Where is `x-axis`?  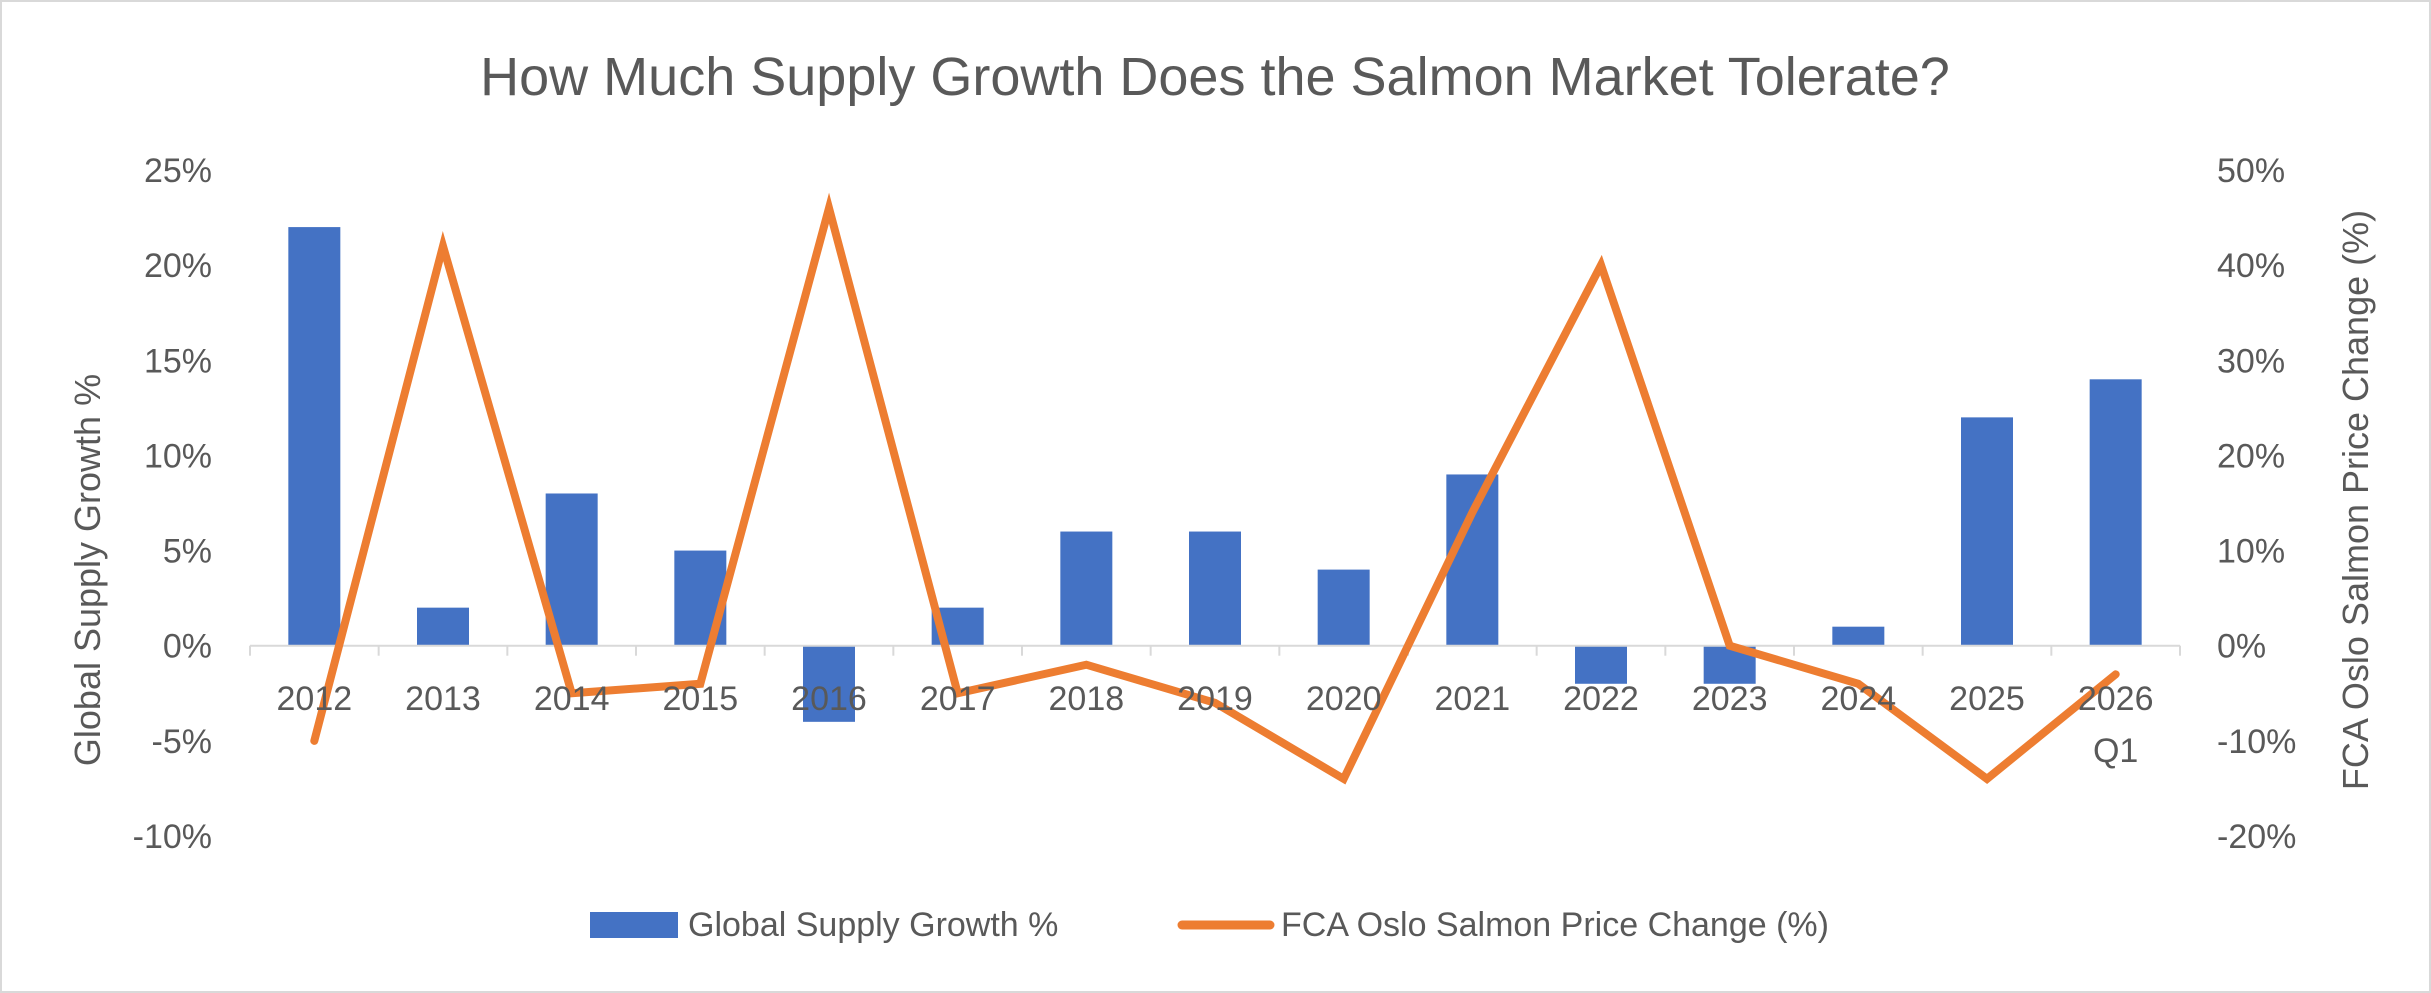
x-axis is located at coordinates (1215, 650).